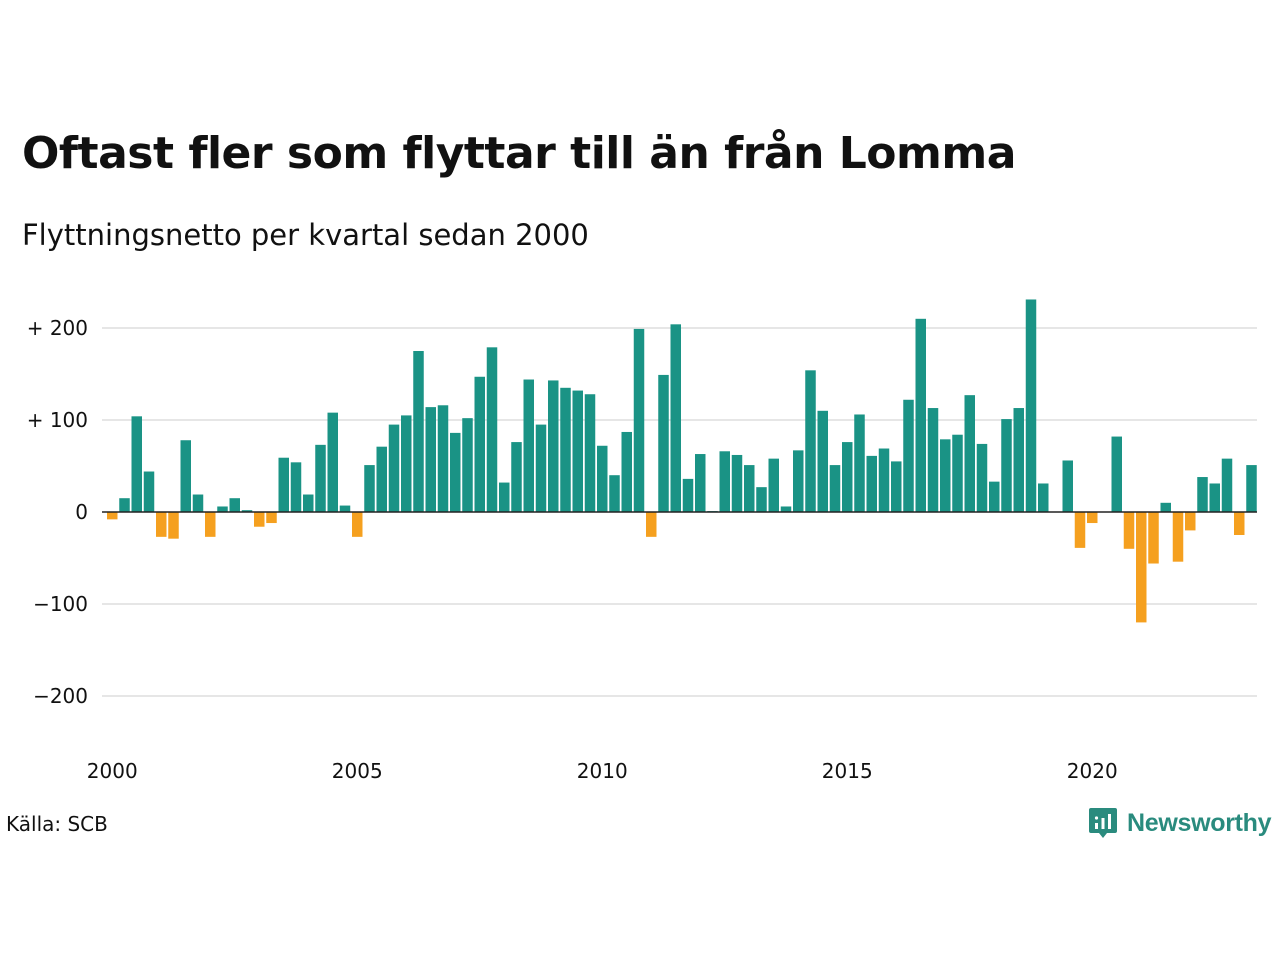  What do you see at coordinates (305, 235) in the screenshot?
I see `chart-subtitle: Flyttningsnetto per kvartal sedan 2000` at bounding box center [305, 235].